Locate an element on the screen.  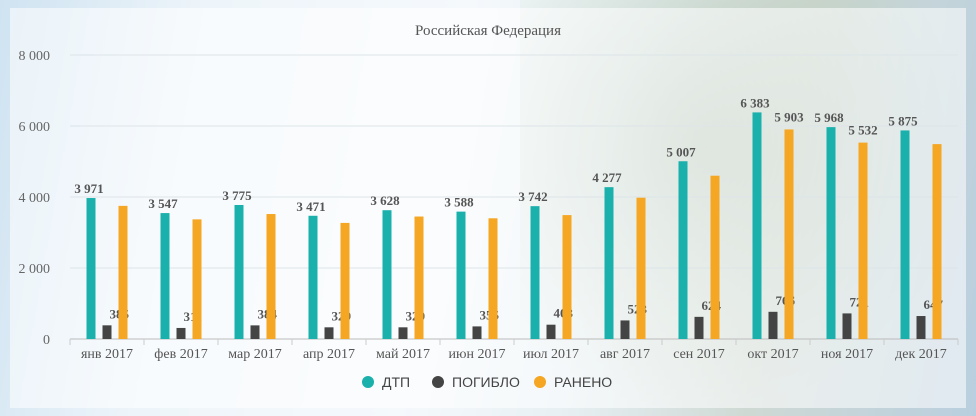
data-label-injured: 5 532 is located at coordinates (862, 130).